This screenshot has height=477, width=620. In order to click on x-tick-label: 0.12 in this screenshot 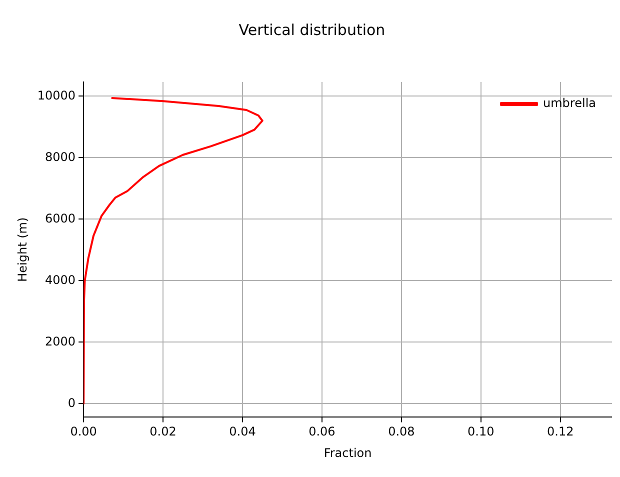, I will do `click(560, 431)`.